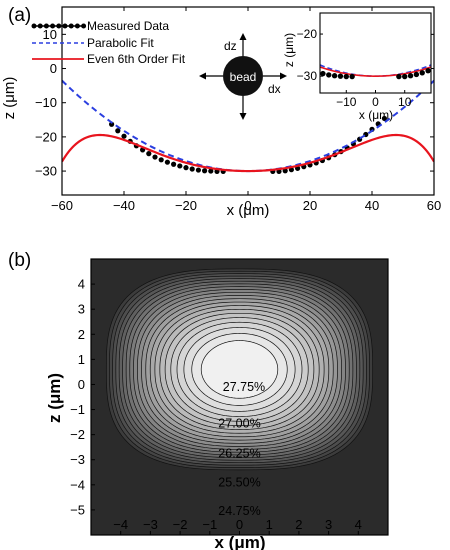  What do you see at coordinates (375, 71) in the screenshot?
I see `inset-even-6th-order-fit-line` at bounding box center [375, 71].